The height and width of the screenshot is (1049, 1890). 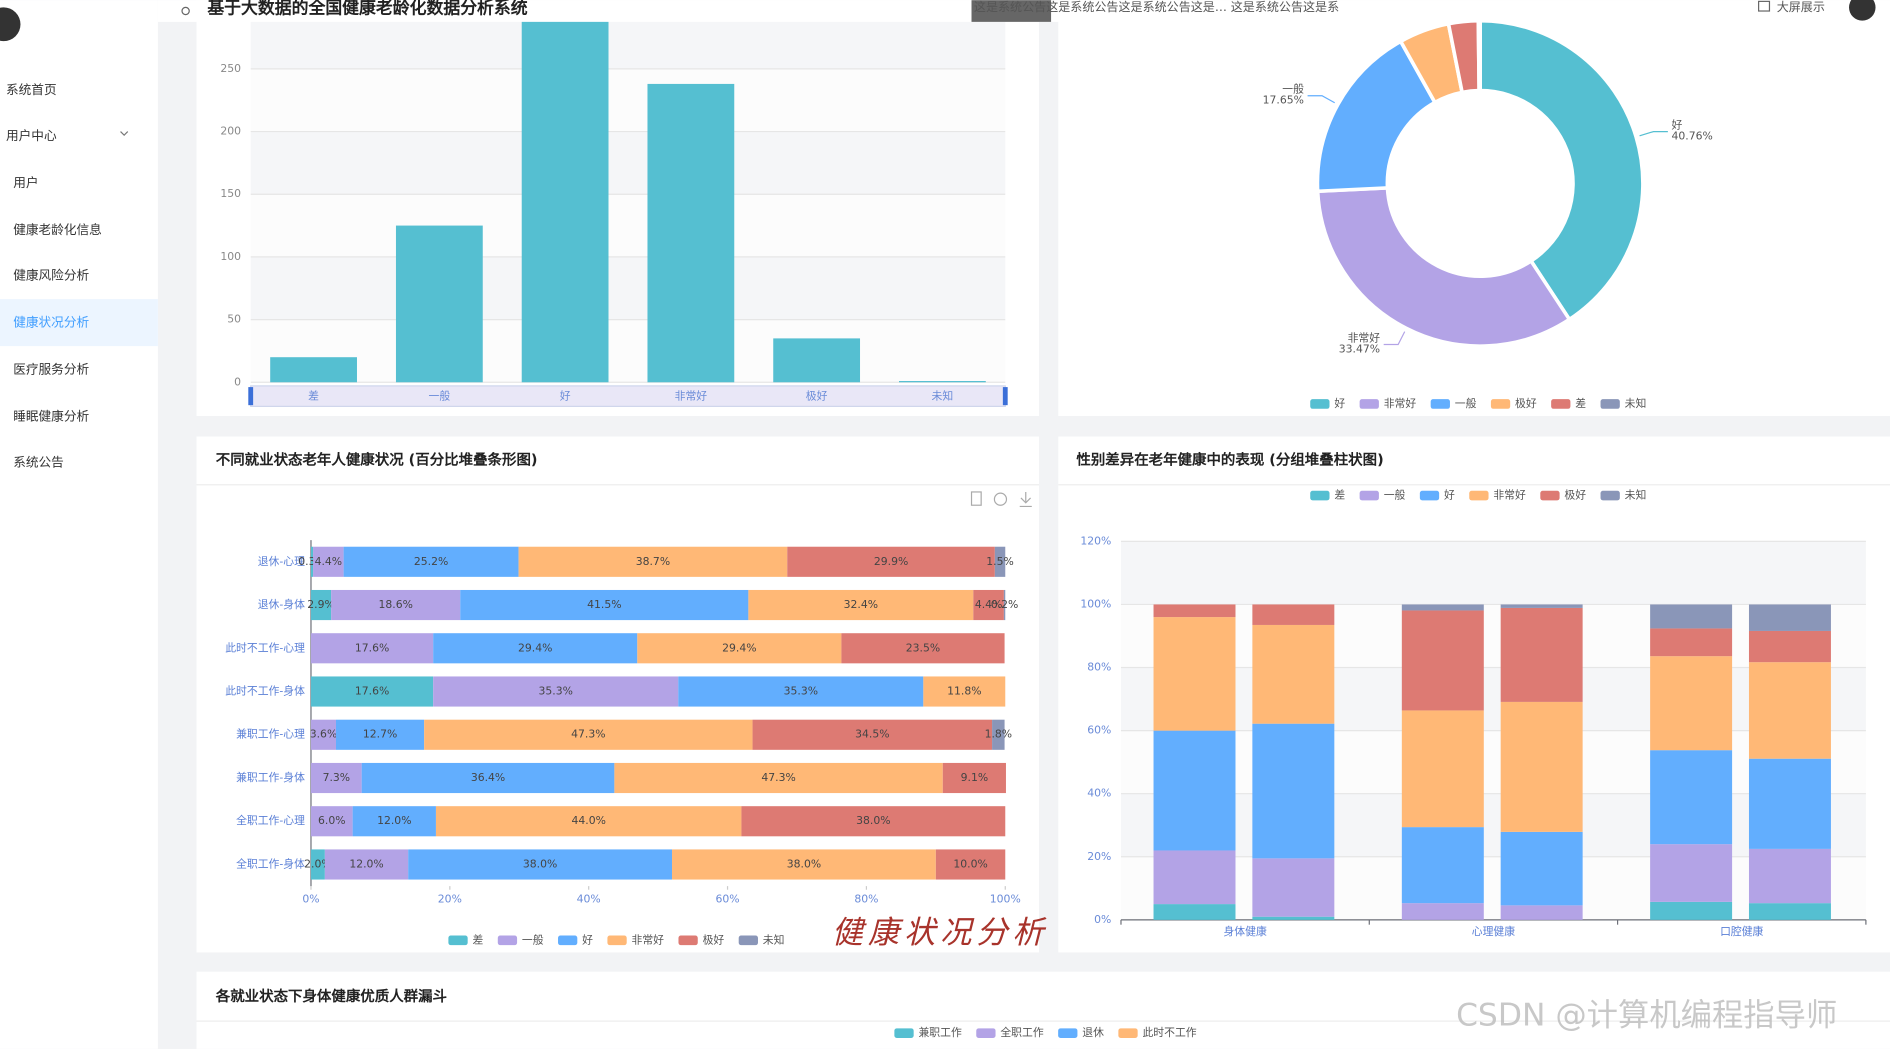 What do you see at coordinates (1493, 762) in the screenshot?
I see `split-area` at bounding box center [1493, 762].